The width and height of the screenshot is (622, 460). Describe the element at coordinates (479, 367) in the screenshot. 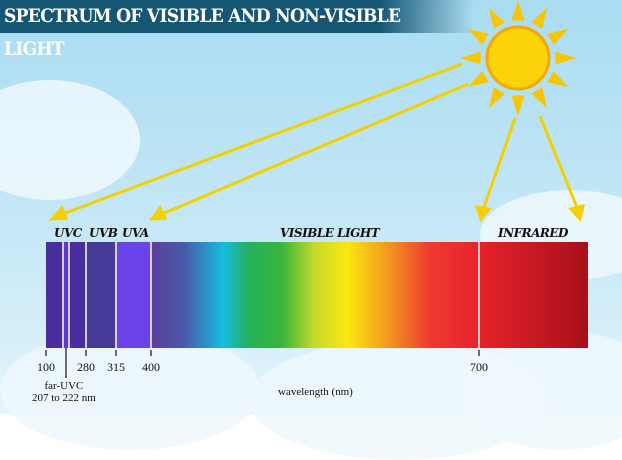

I see `tick-700: 700` at that location.